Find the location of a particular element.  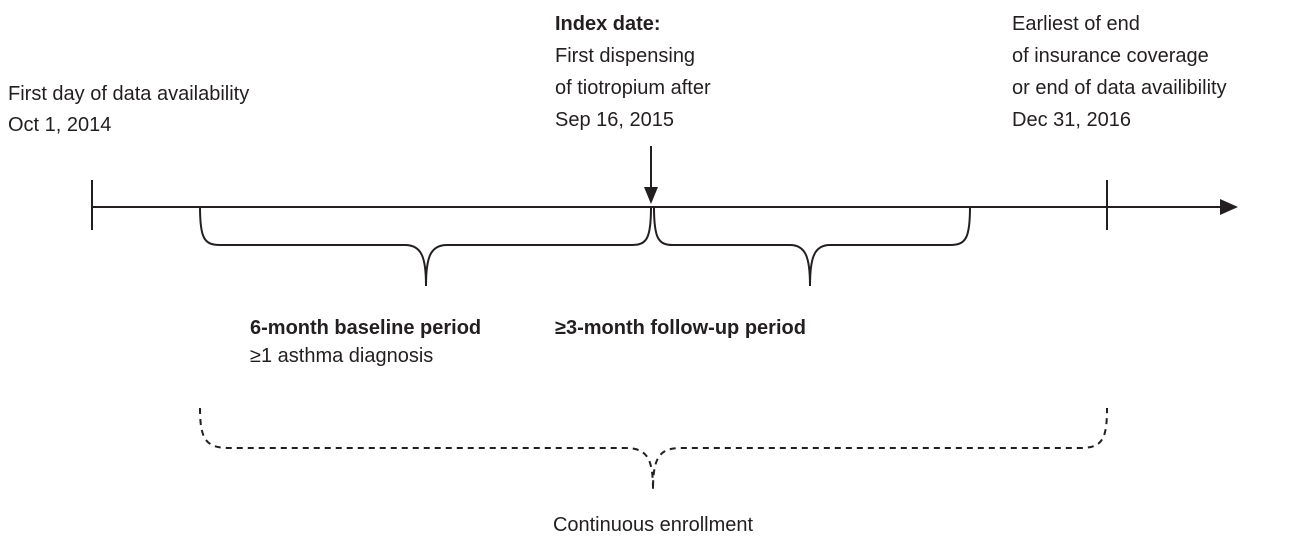

end-text: of insurance coverage is located at coordinates (1110, 56).